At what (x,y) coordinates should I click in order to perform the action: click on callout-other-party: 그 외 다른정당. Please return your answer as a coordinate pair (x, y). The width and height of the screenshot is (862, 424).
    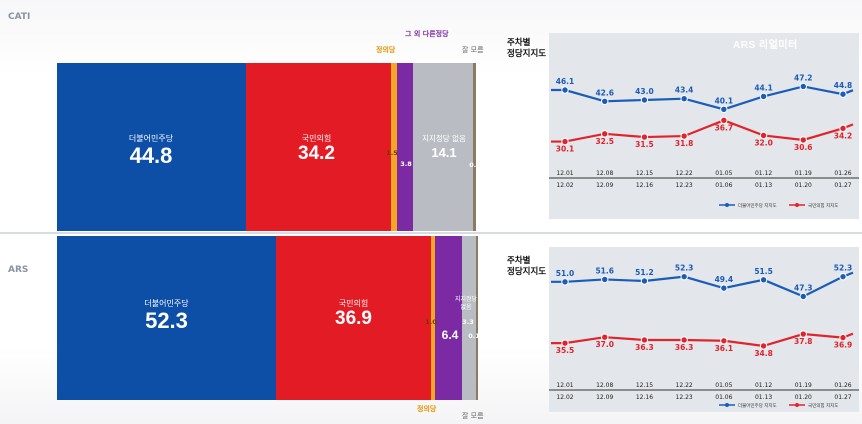
    Looking at the image, I should click on (427, 34).